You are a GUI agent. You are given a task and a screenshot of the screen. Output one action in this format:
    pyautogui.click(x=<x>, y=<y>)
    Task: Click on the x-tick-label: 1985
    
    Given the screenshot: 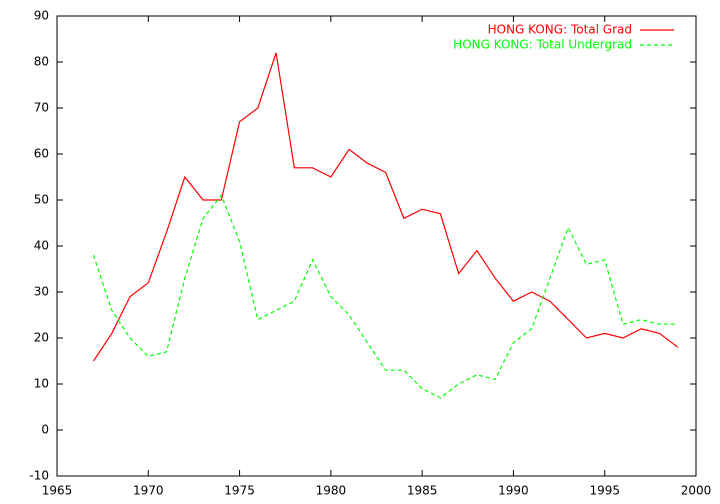 What is the action you would take?
    pyautogui.click(x=422, y=491)
    